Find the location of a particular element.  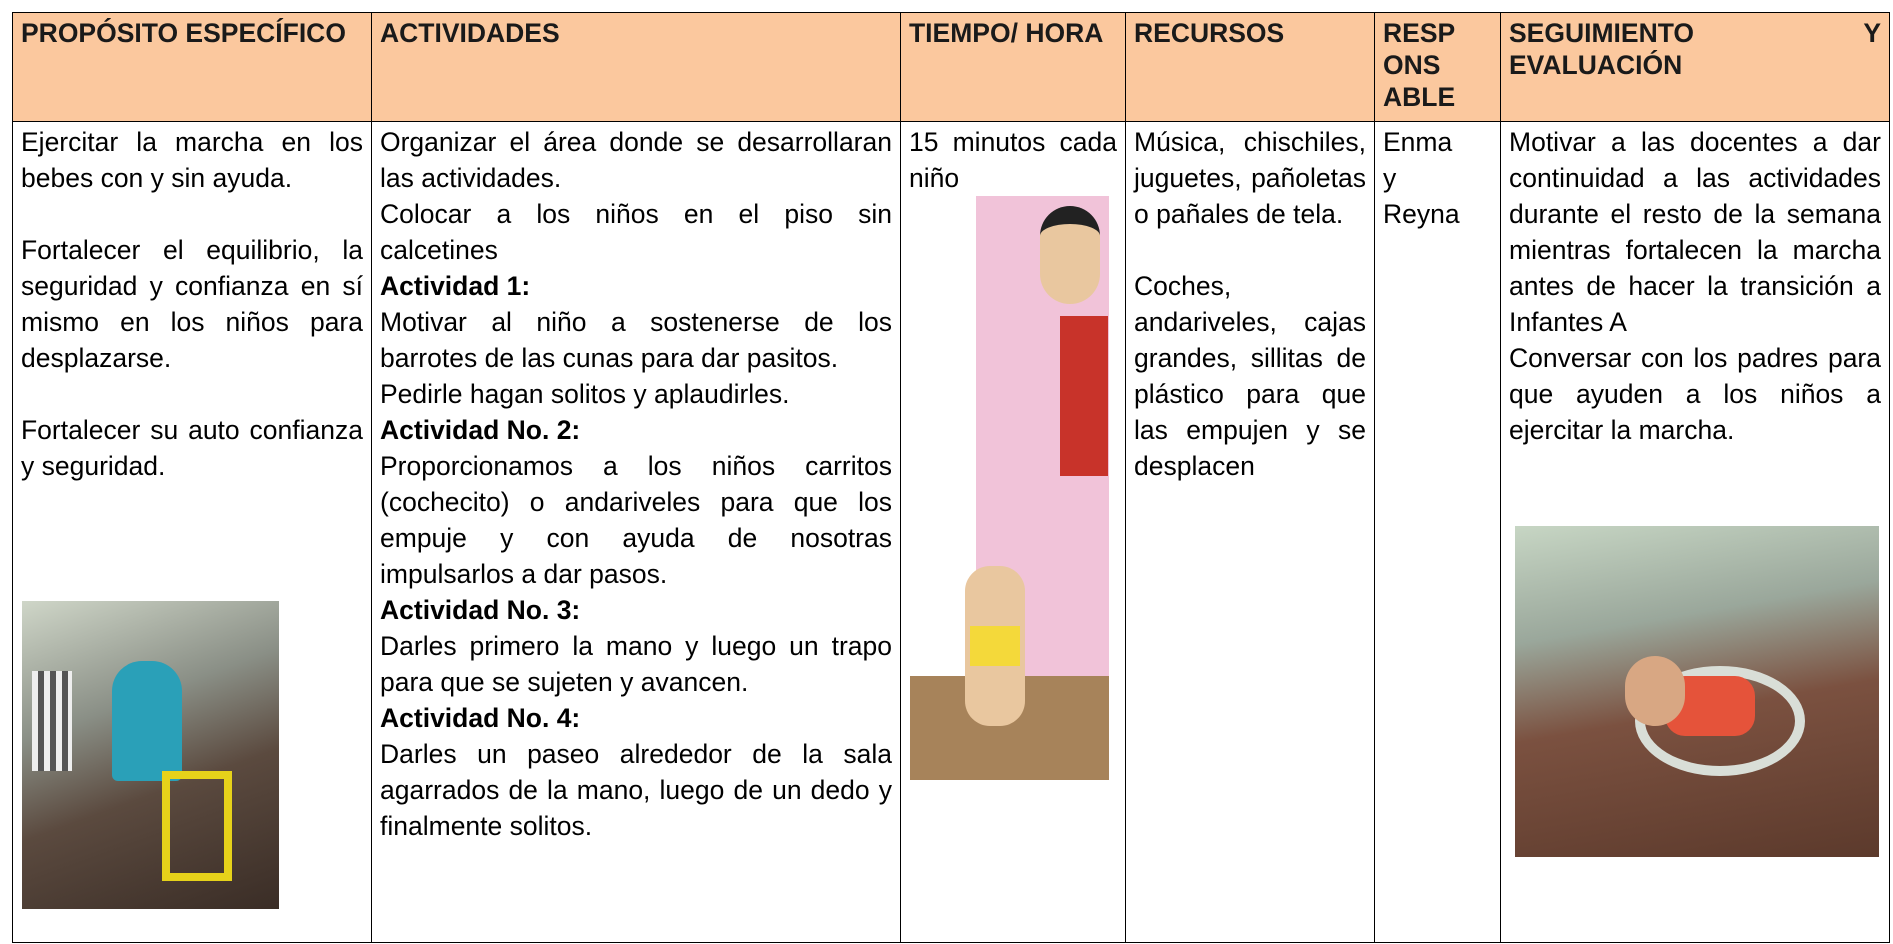

time-text: 15 minutos cada niño is located at coordinates (1013, 160).